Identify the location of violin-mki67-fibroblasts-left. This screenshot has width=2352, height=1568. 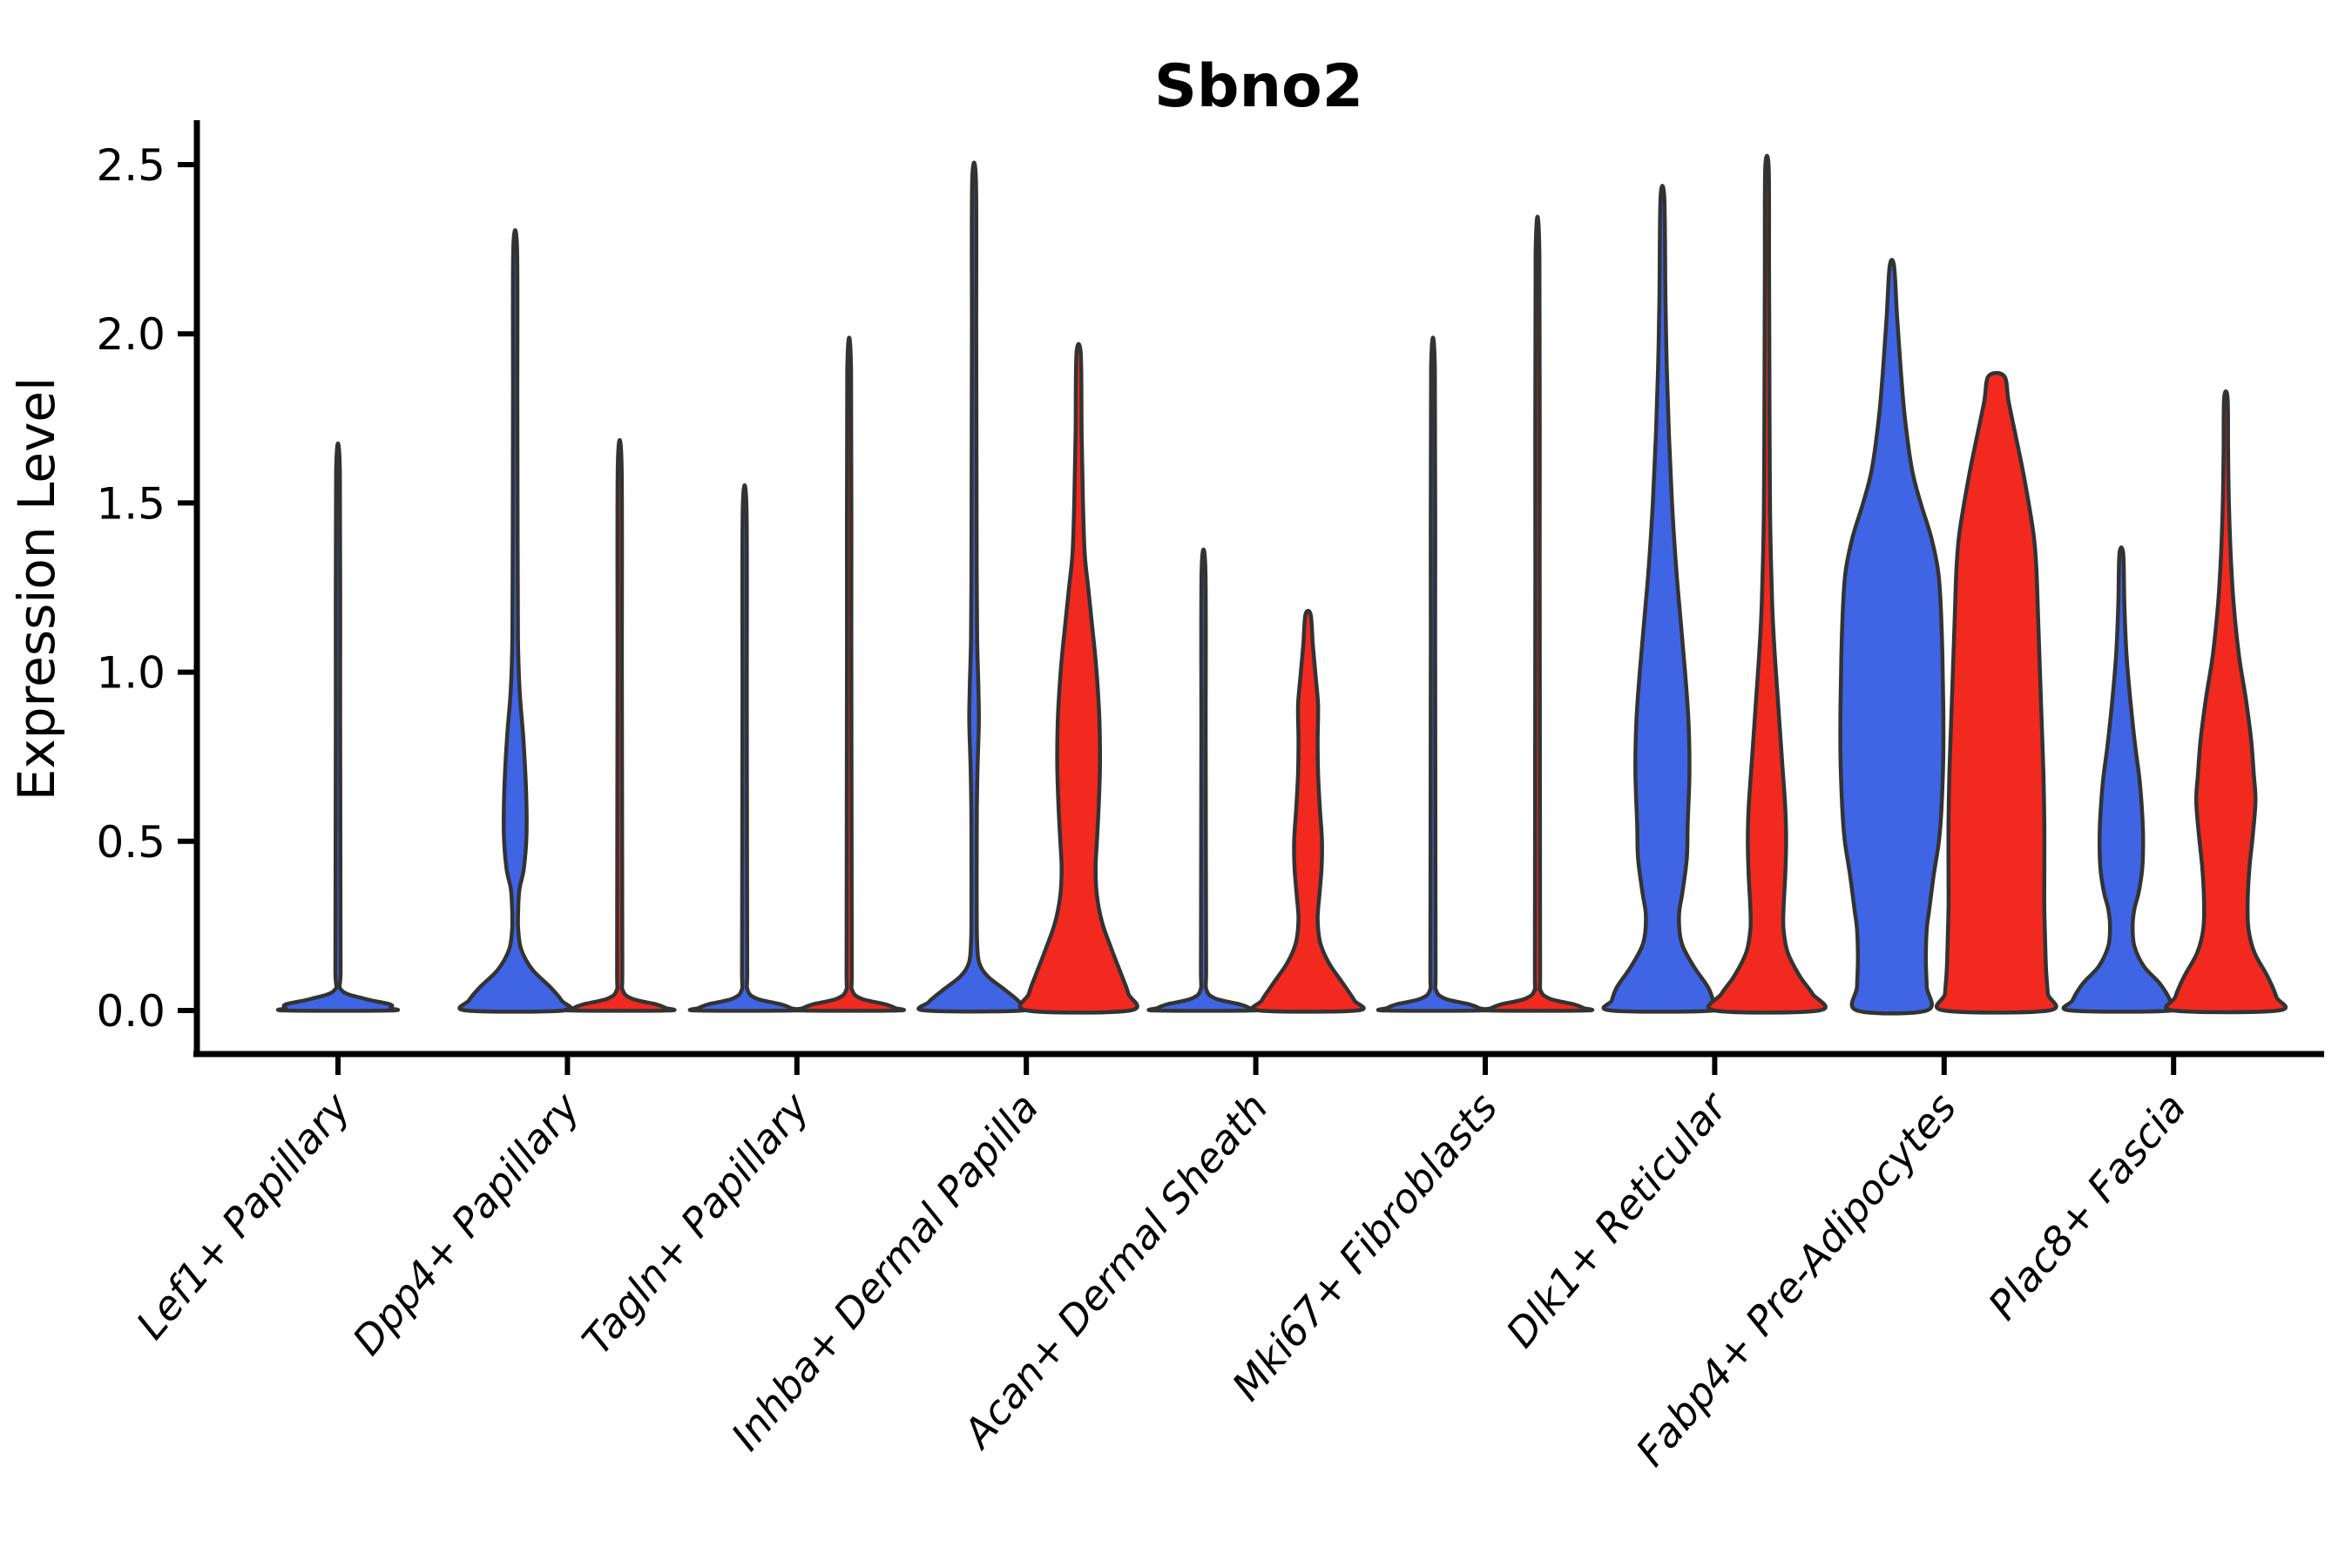
(1432, 674).